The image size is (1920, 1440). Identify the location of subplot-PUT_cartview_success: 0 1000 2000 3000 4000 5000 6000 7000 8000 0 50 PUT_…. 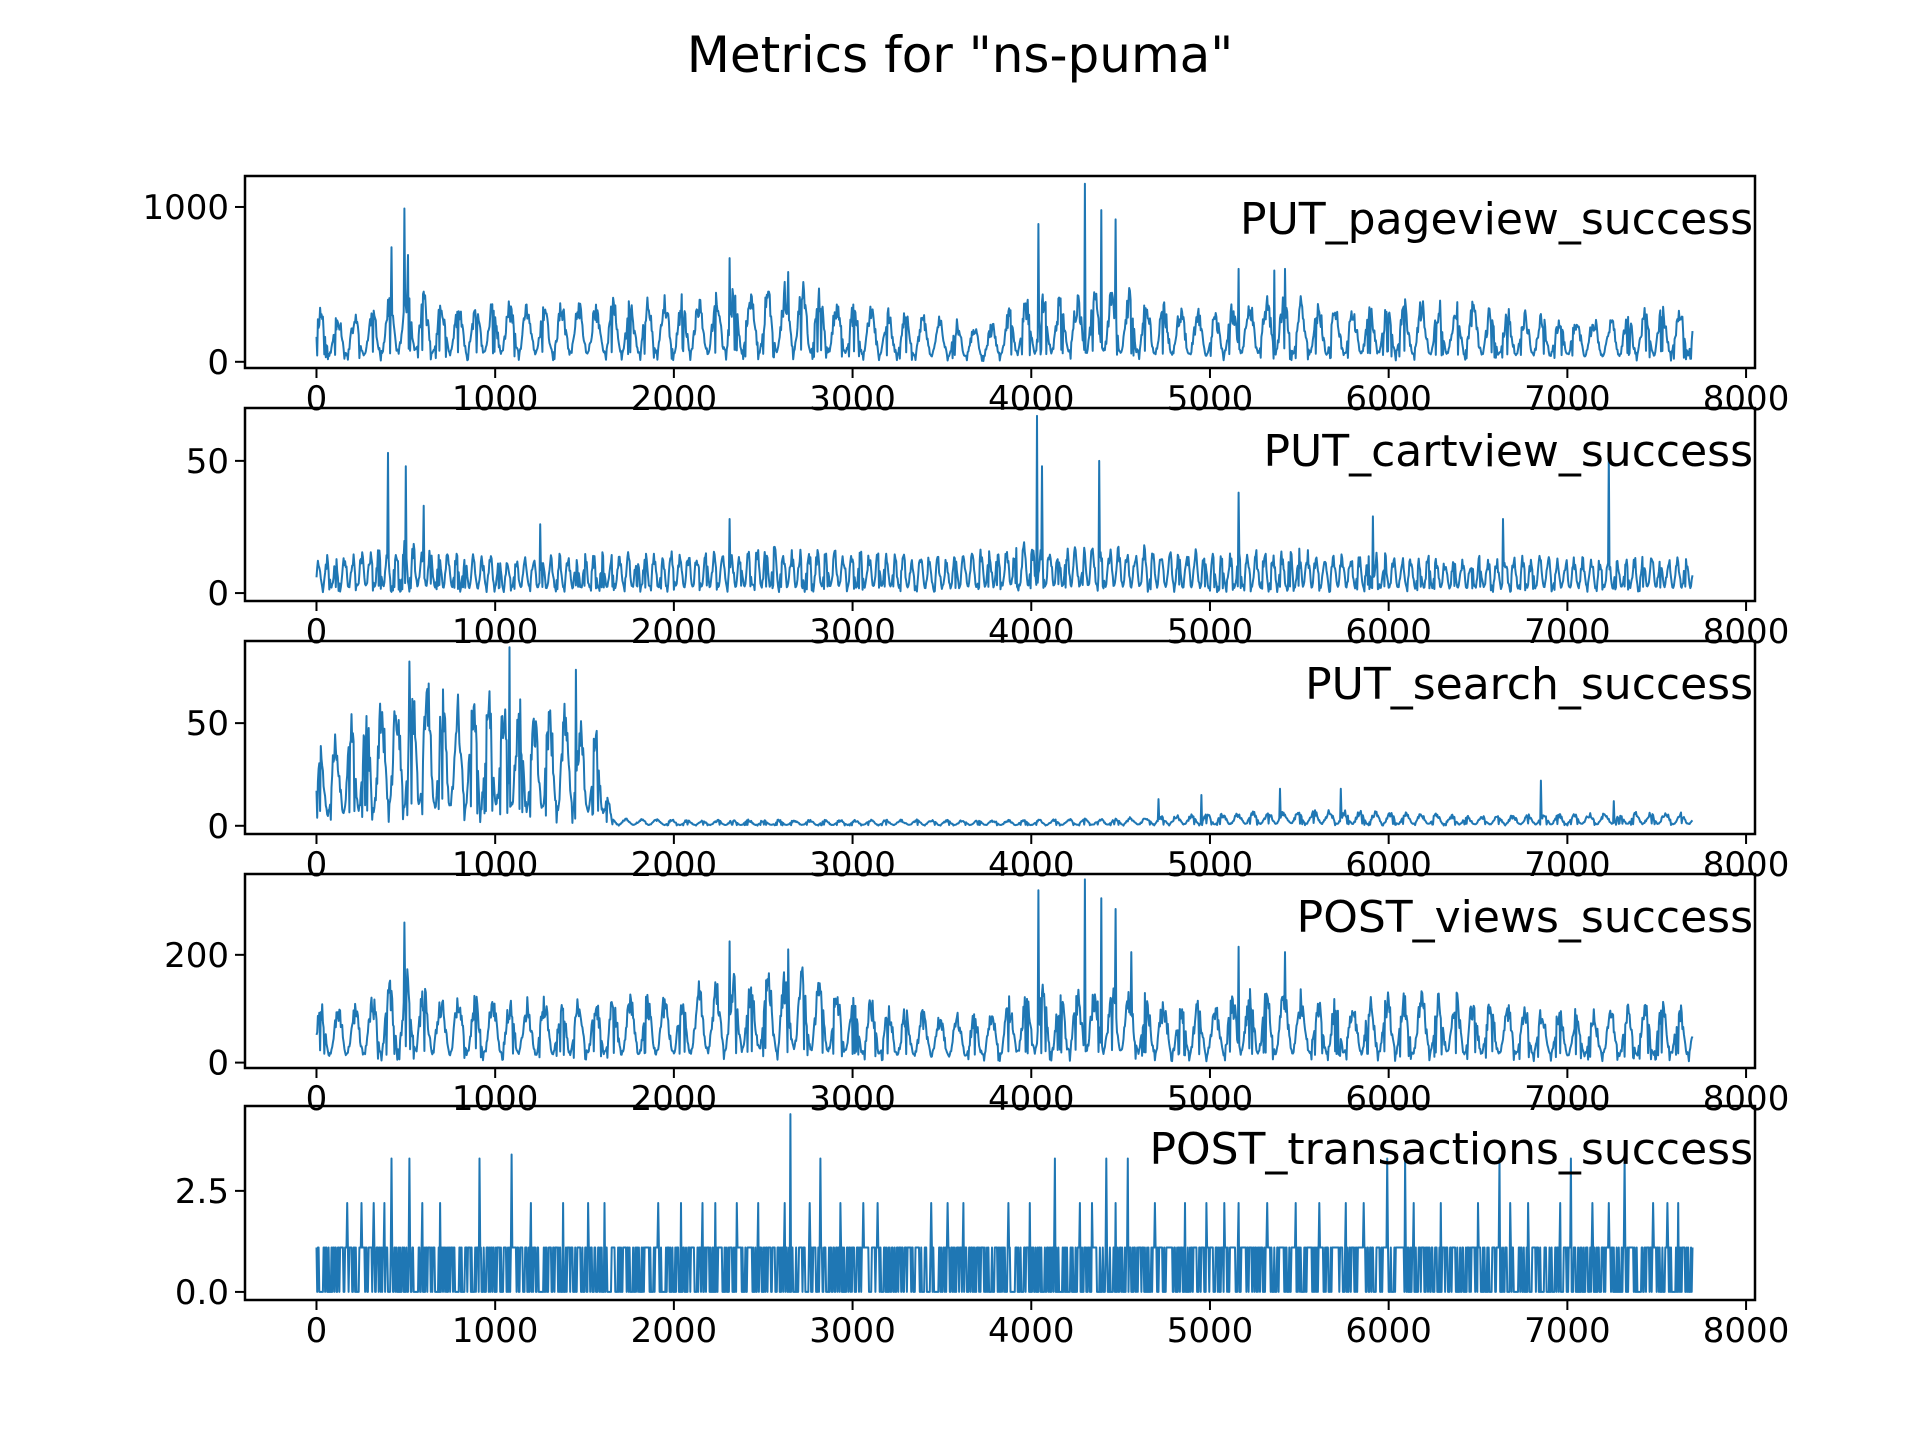
(988, 529).